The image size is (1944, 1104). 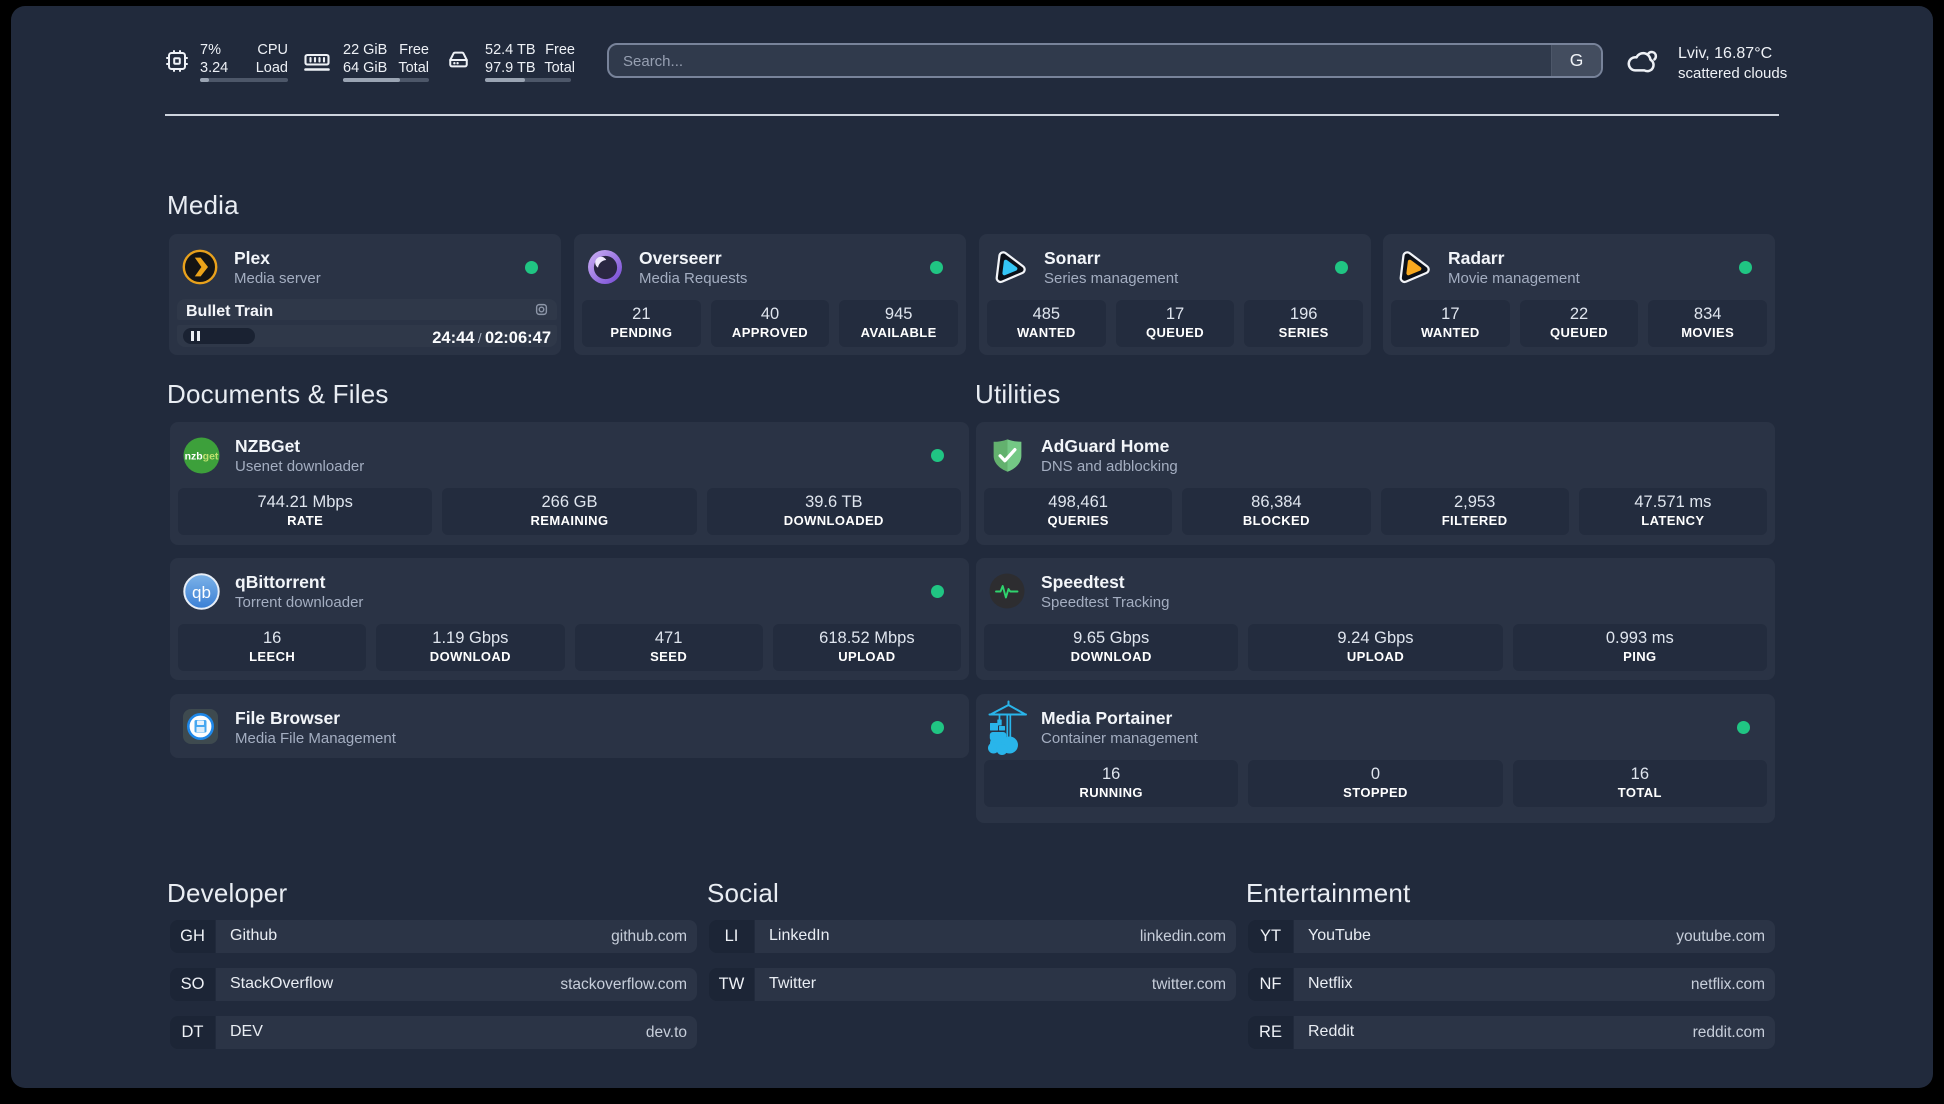 What do you see at coordinates (201, 592) in the screenshot?
I see `svg-text: qb` at bounding box center [201, 592].